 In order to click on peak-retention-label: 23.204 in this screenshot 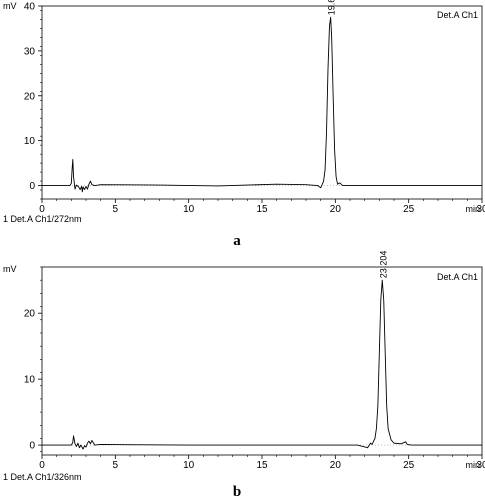, I will do `click(383, 265)`.